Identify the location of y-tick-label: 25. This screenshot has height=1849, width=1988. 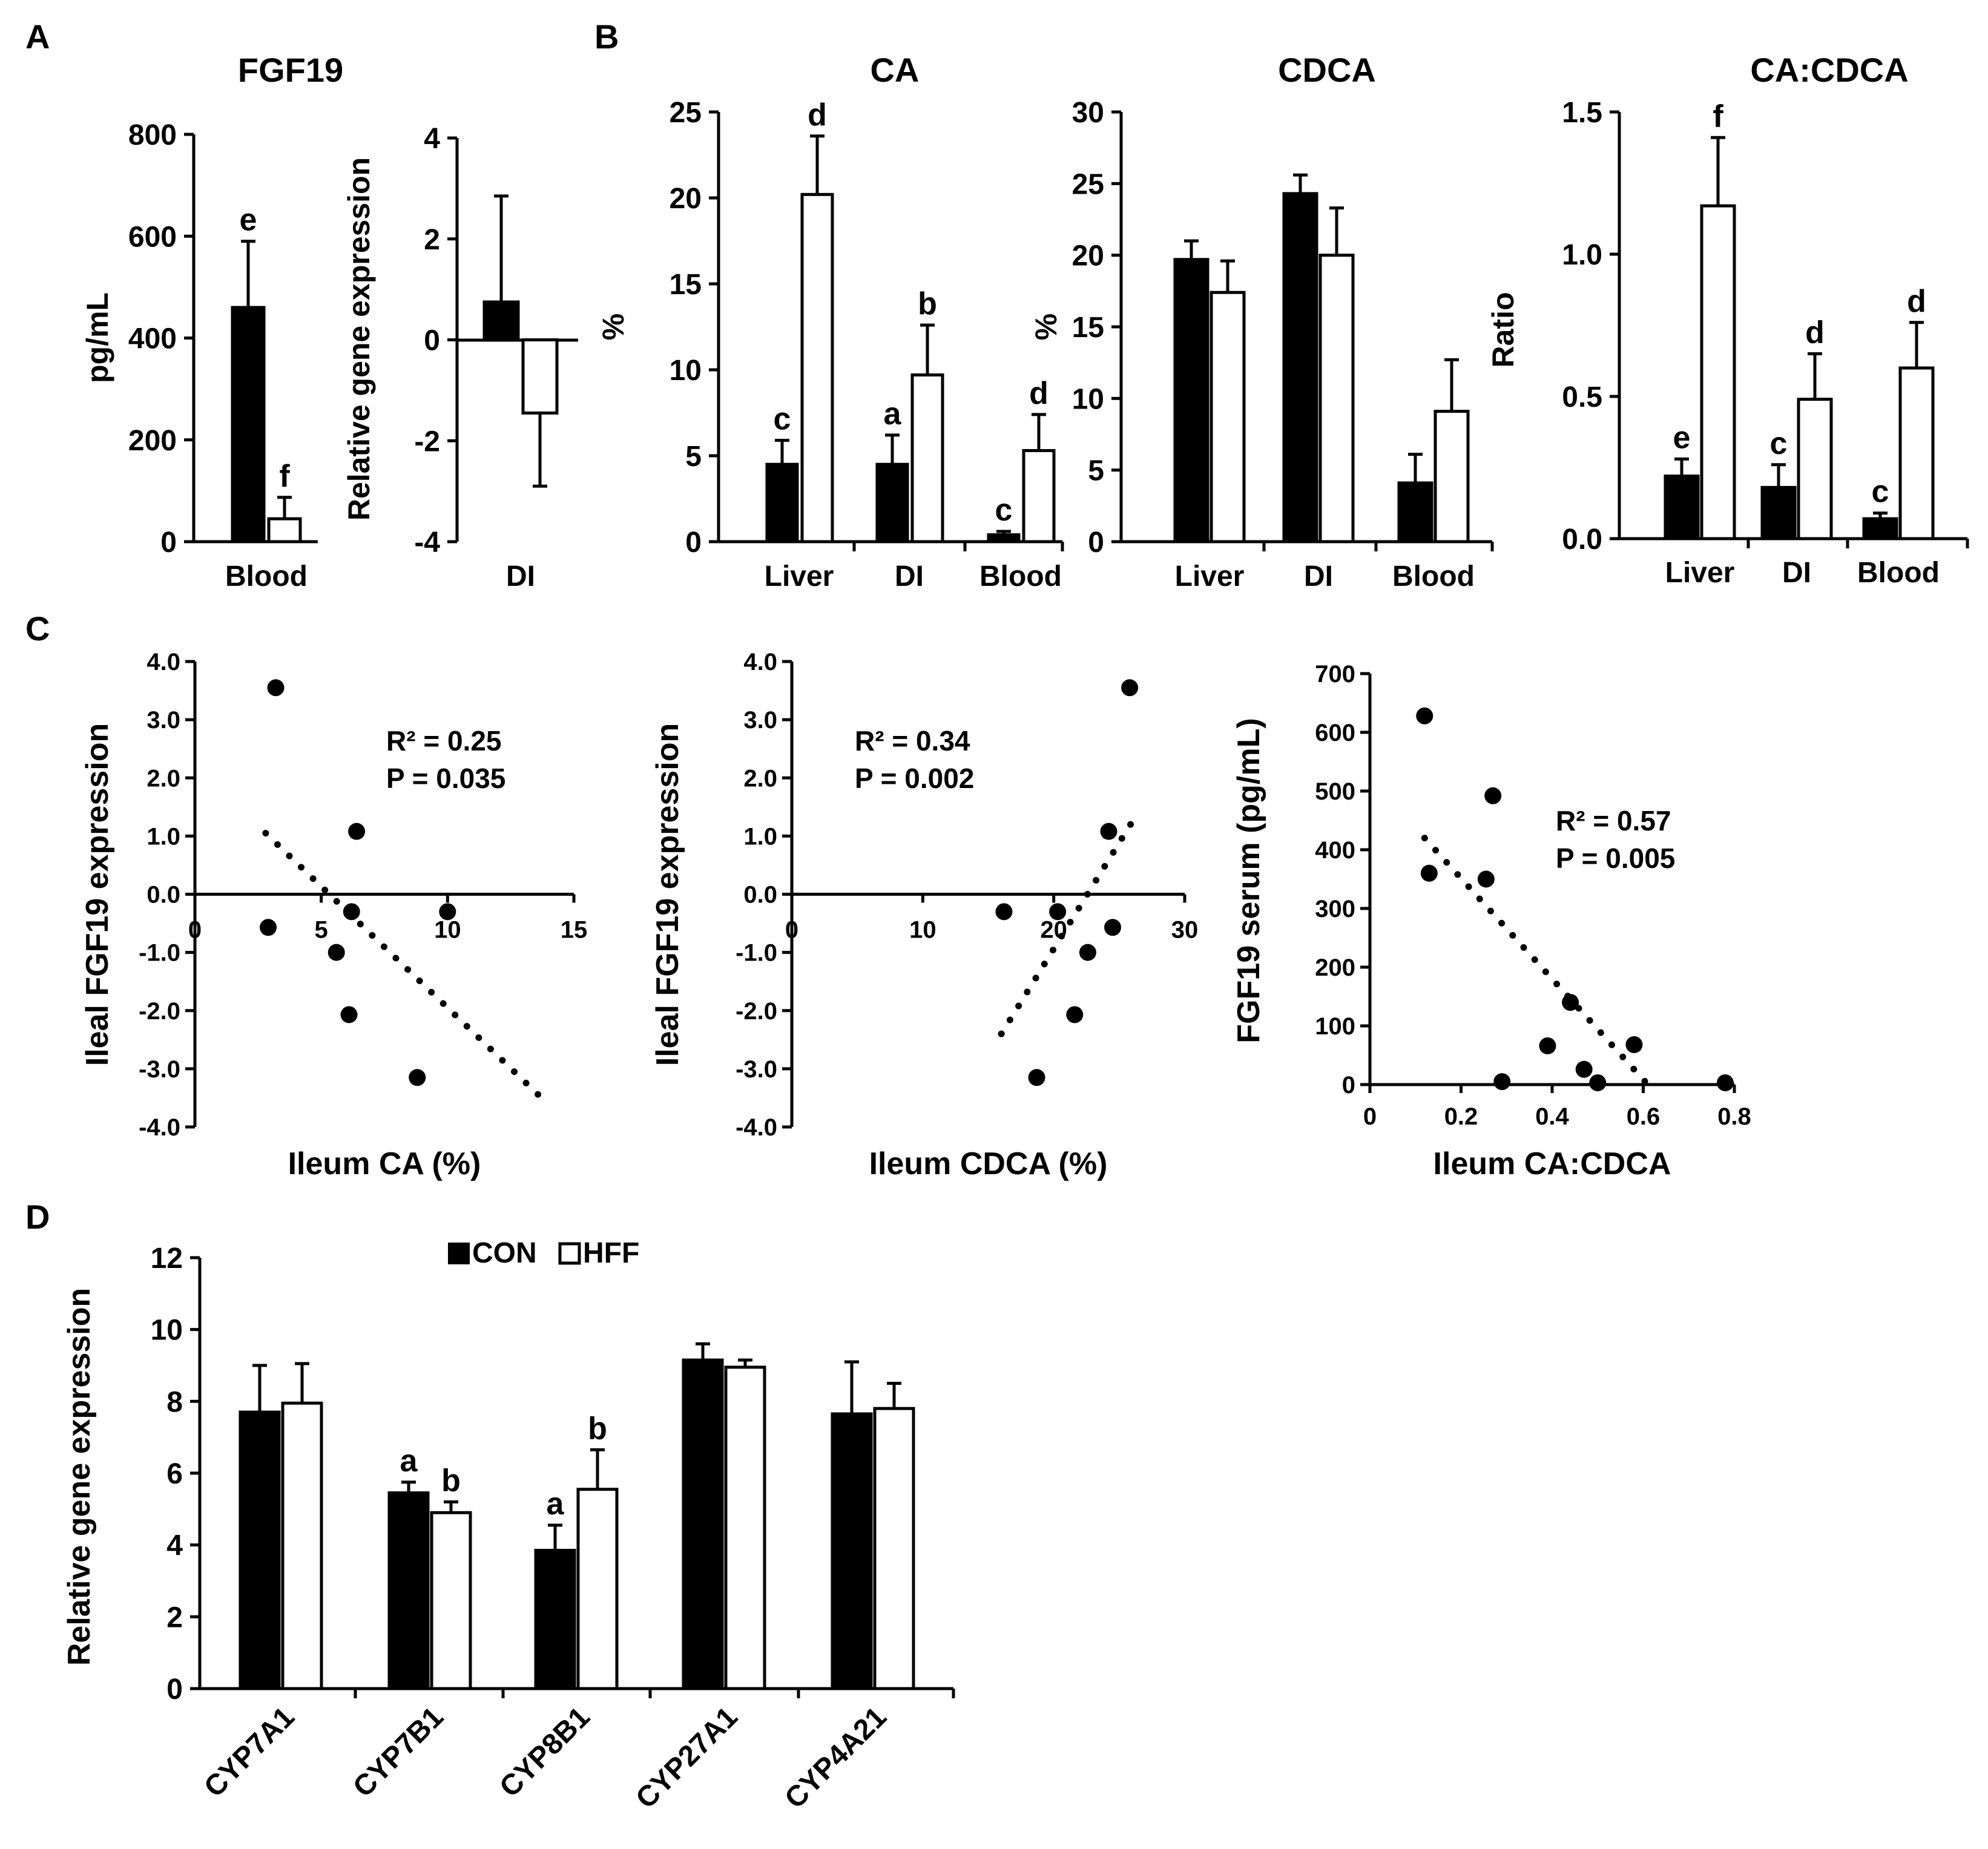
(686, 113).